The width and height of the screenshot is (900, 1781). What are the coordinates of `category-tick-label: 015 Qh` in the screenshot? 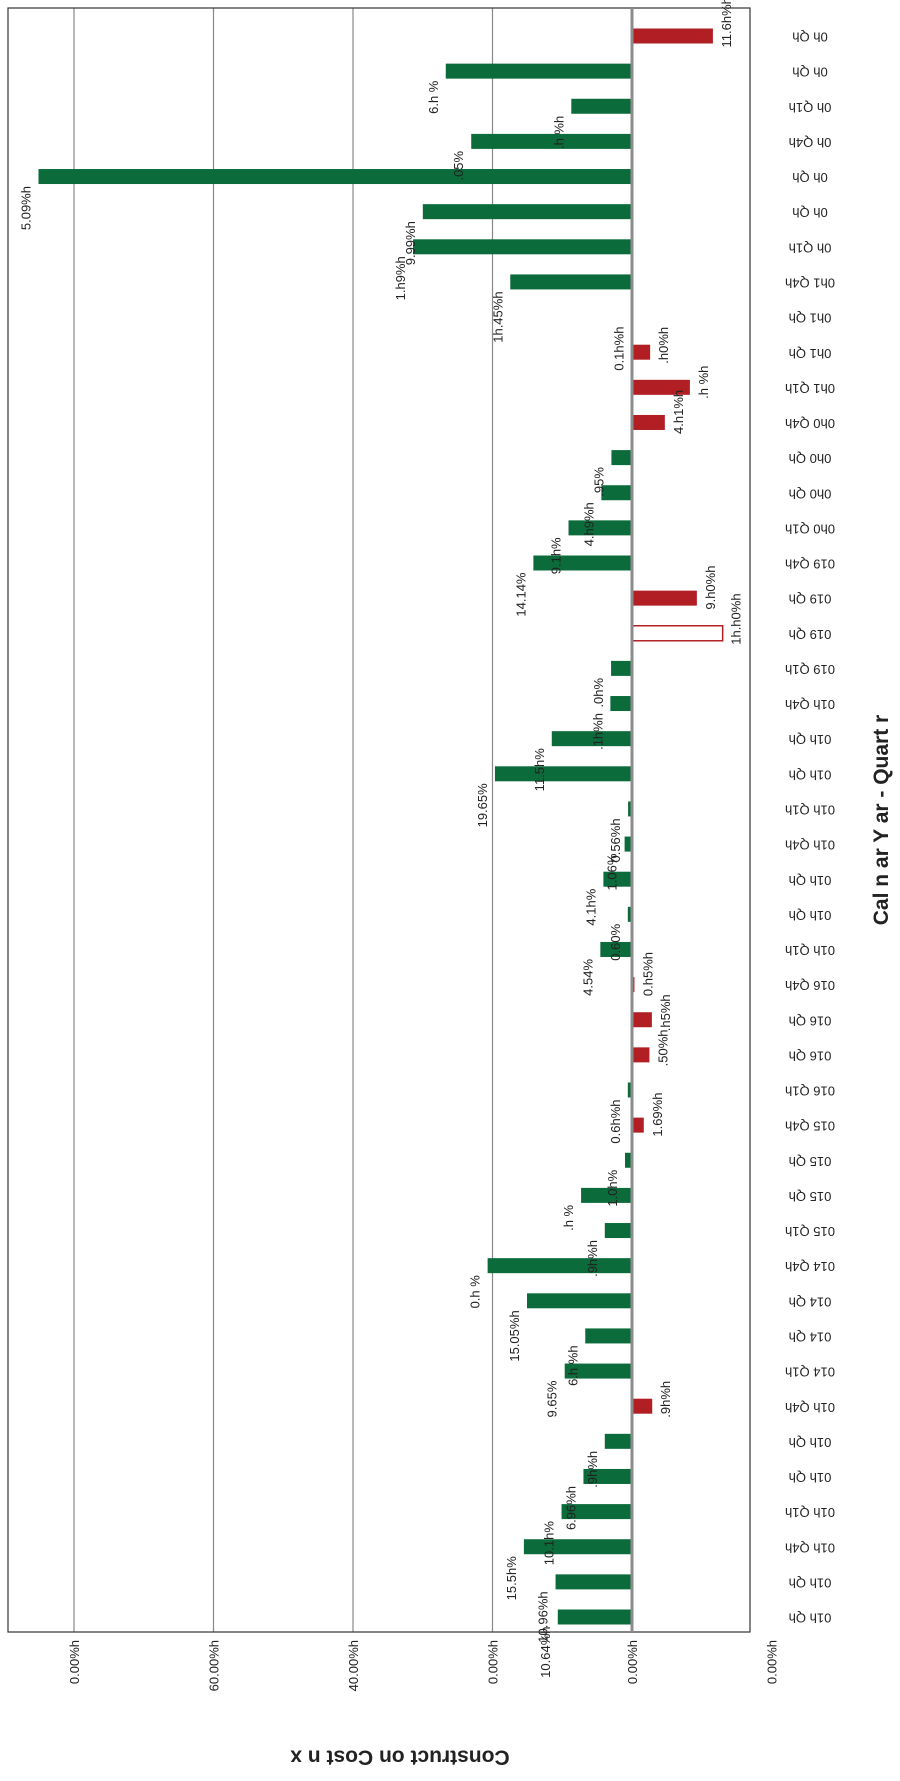 It's located at (810, 1161).